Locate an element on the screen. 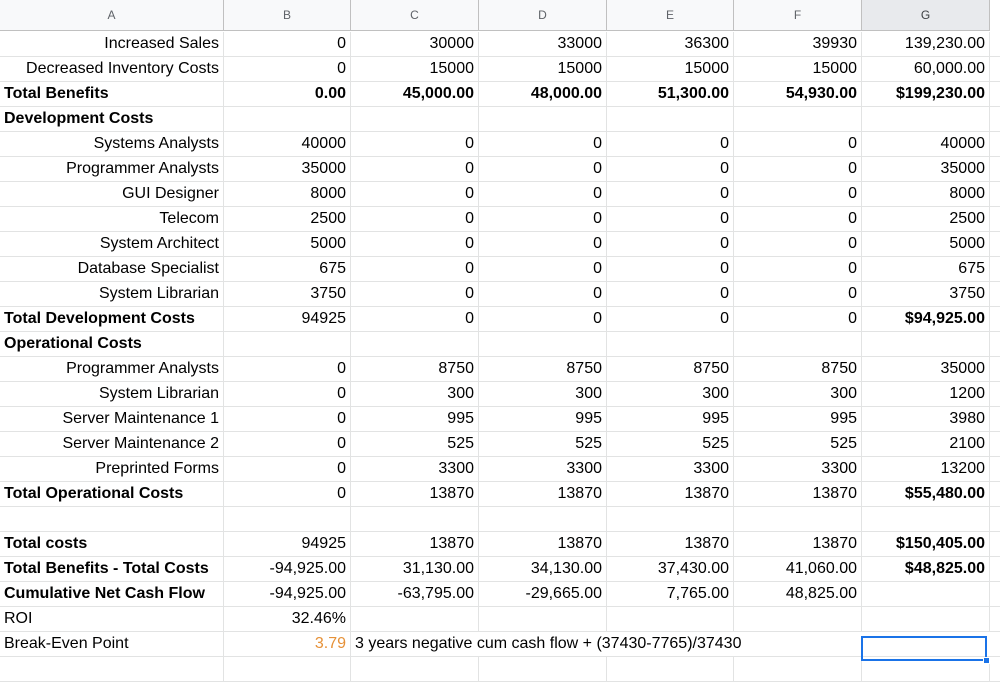  cell-b5 is located at coordinates (287, 119).